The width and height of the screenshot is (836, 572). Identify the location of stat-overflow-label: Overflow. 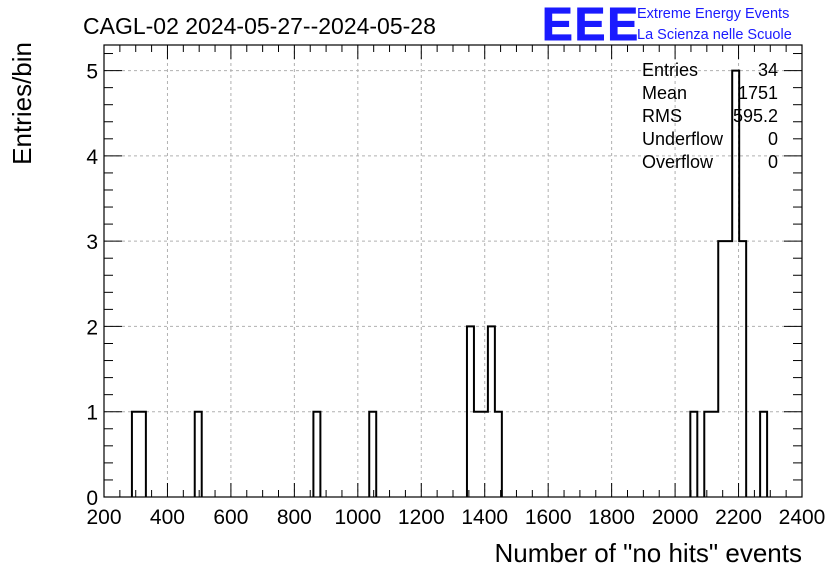
(678, 162).